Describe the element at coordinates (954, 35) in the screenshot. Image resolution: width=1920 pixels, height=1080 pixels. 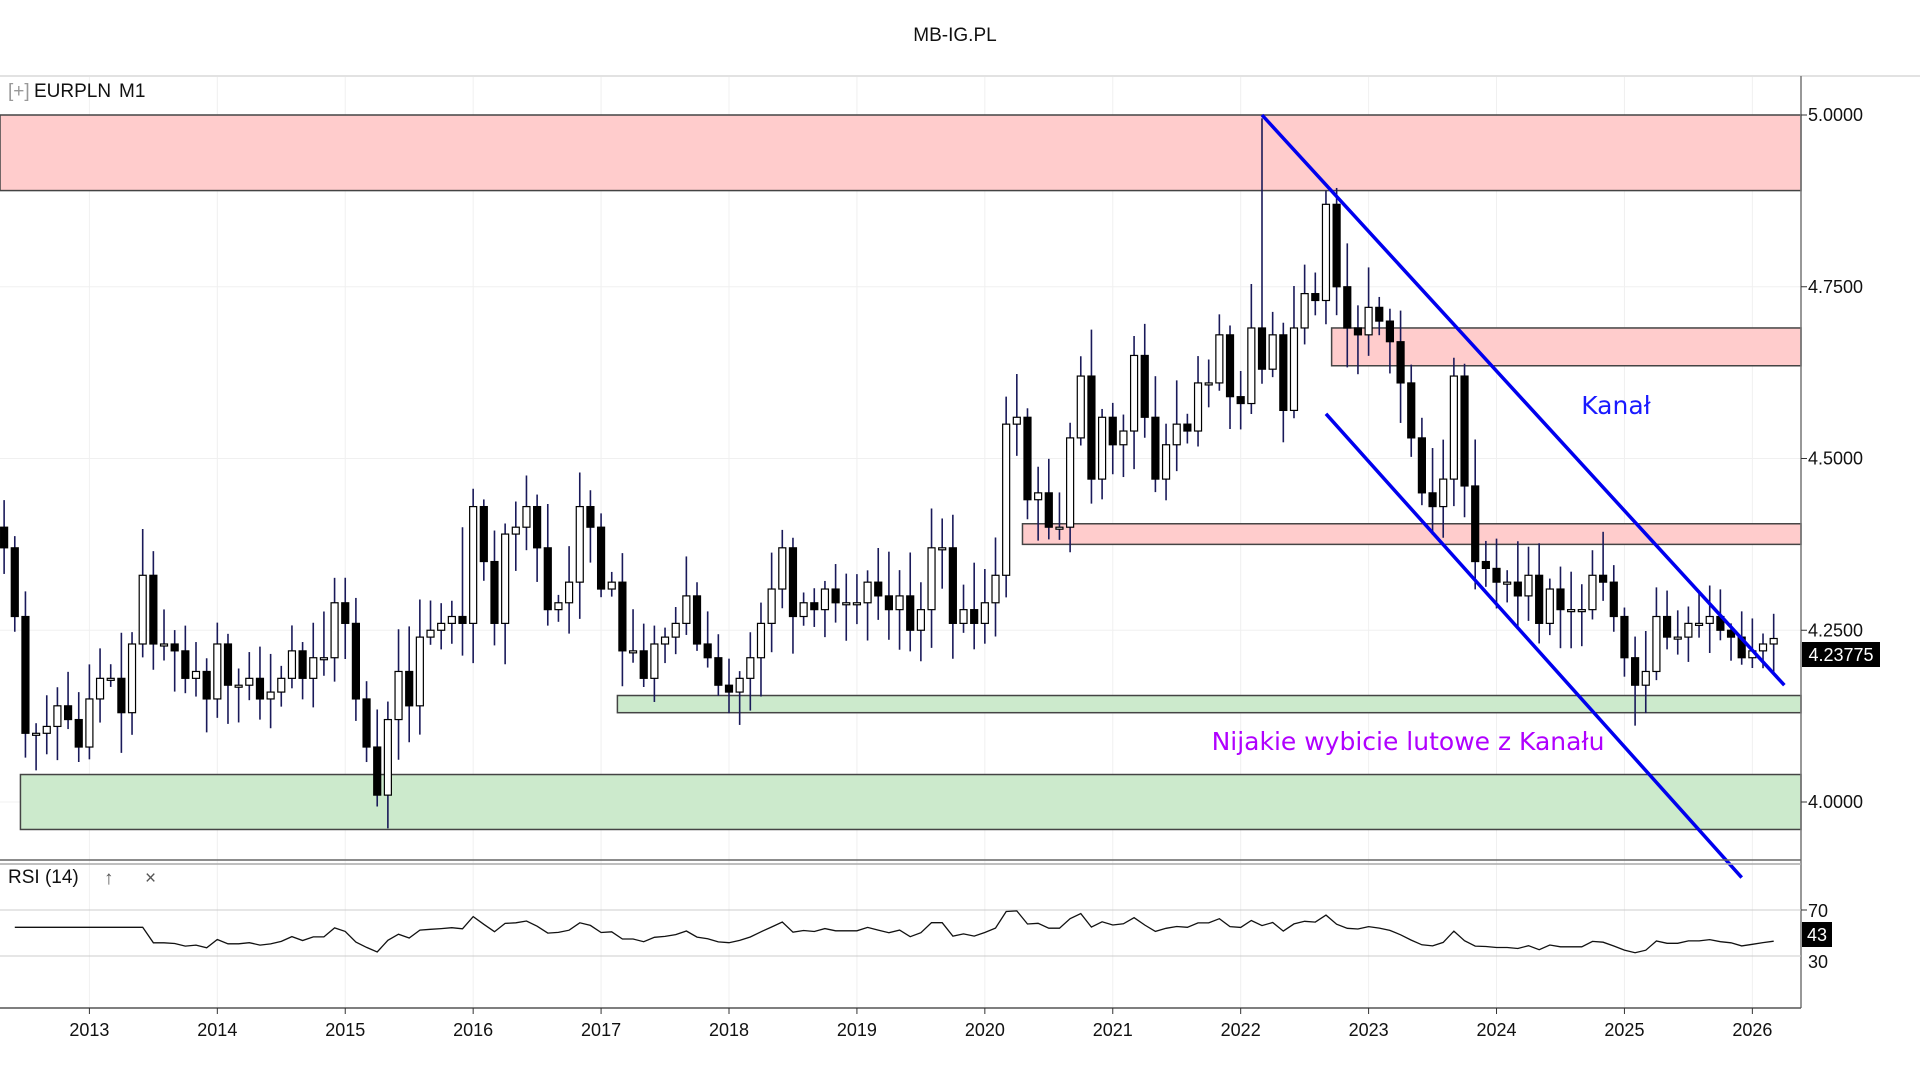
I see `chart-title: MB-IG.PL` at that location.